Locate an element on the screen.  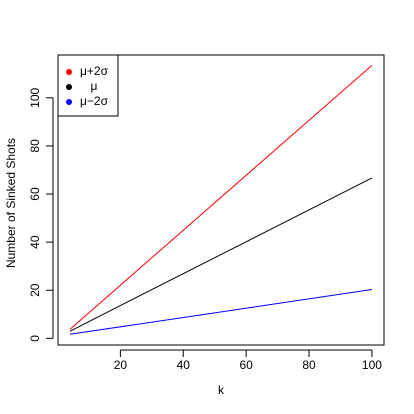
line-series is located at coordinates (221, 312).